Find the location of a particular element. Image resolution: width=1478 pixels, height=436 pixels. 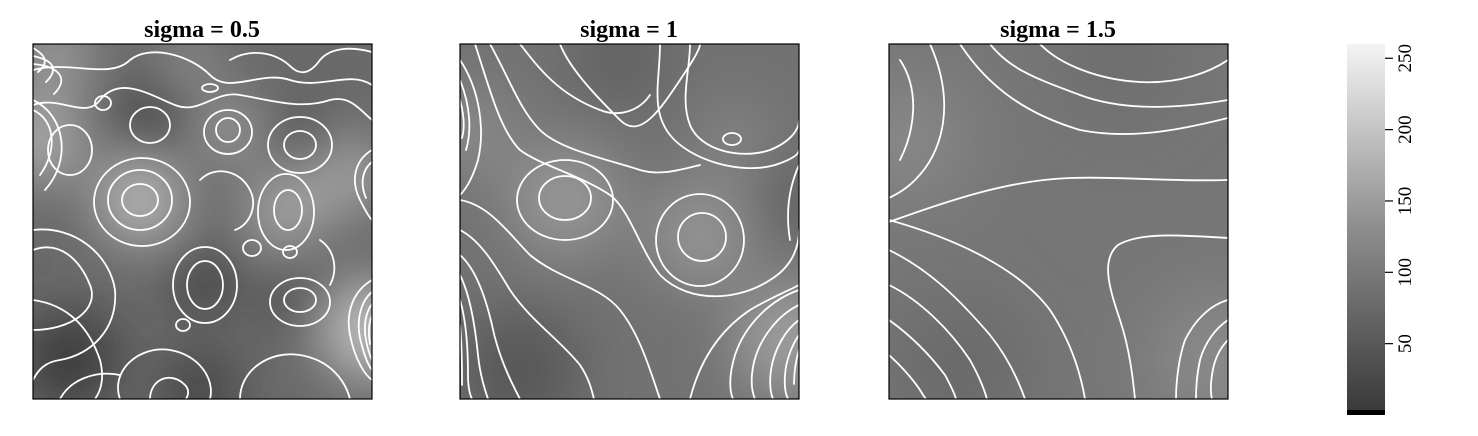

panel-title-2: sigma = 1 is located at coordinates (629, 30).